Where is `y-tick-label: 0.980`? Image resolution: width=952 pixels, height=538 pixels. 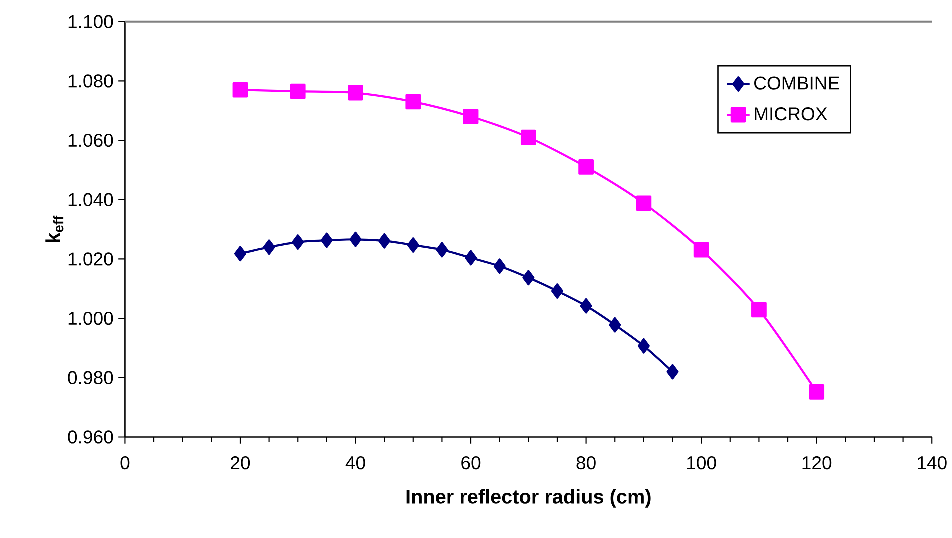 y-tick-label: 0.980 is located at coordinates (91, 378).